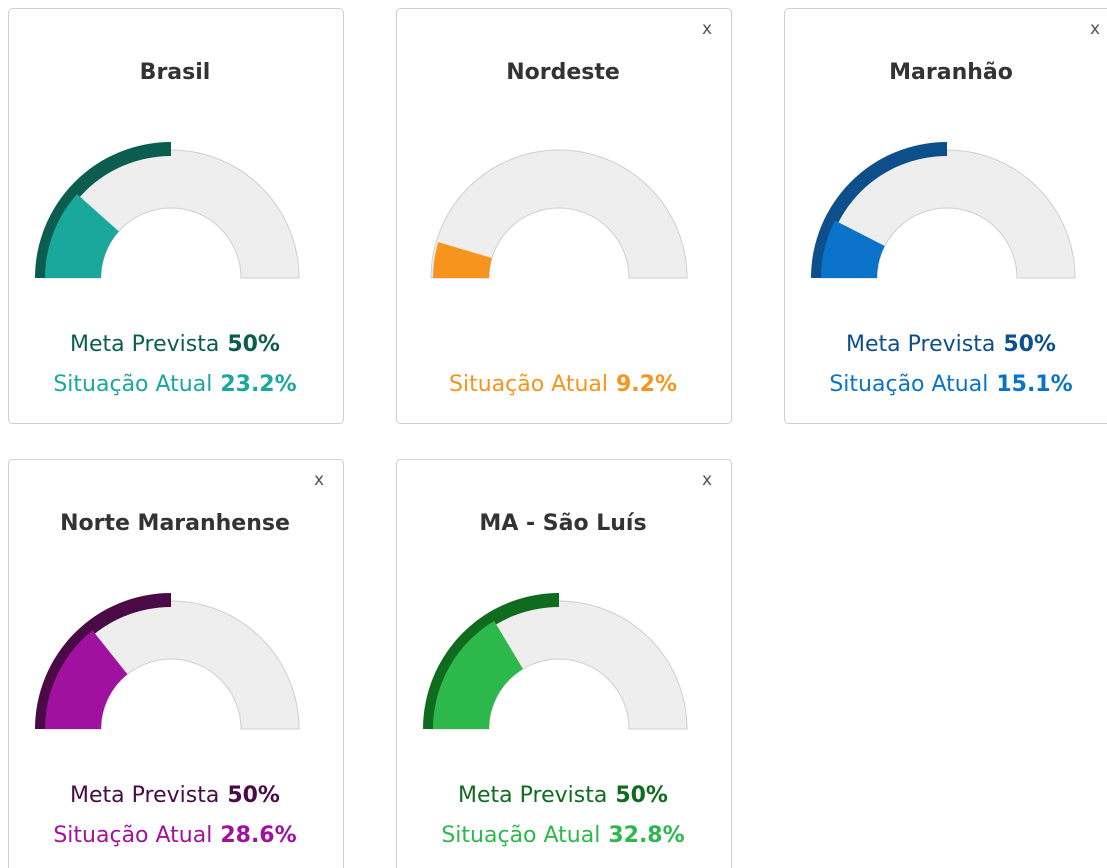 The height and width of the screenshot is (868, 1107). Describe the element at coordinates (258, 384) in the screenshot. I see `legend-value: 23.2%` at that location.